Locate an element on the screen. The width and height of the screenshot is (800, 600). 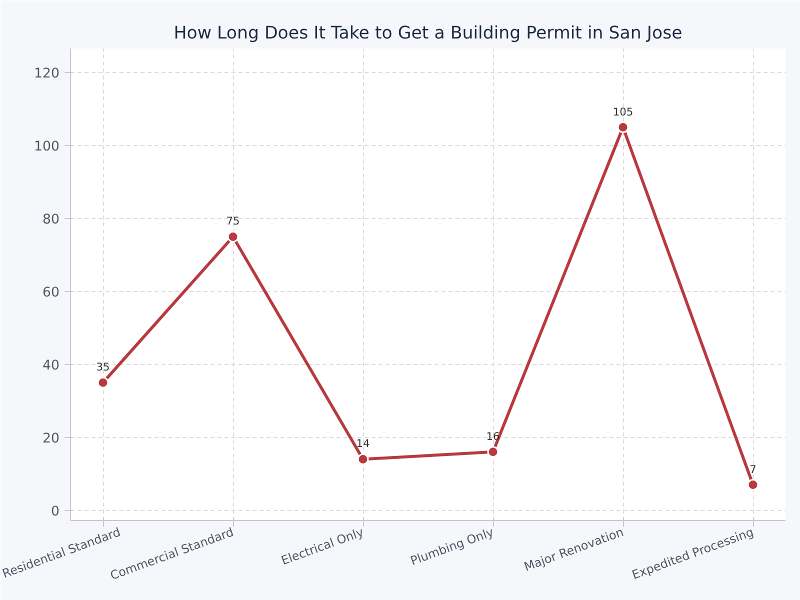
y-tick-label: 80 is located at coordinates (51, 220).